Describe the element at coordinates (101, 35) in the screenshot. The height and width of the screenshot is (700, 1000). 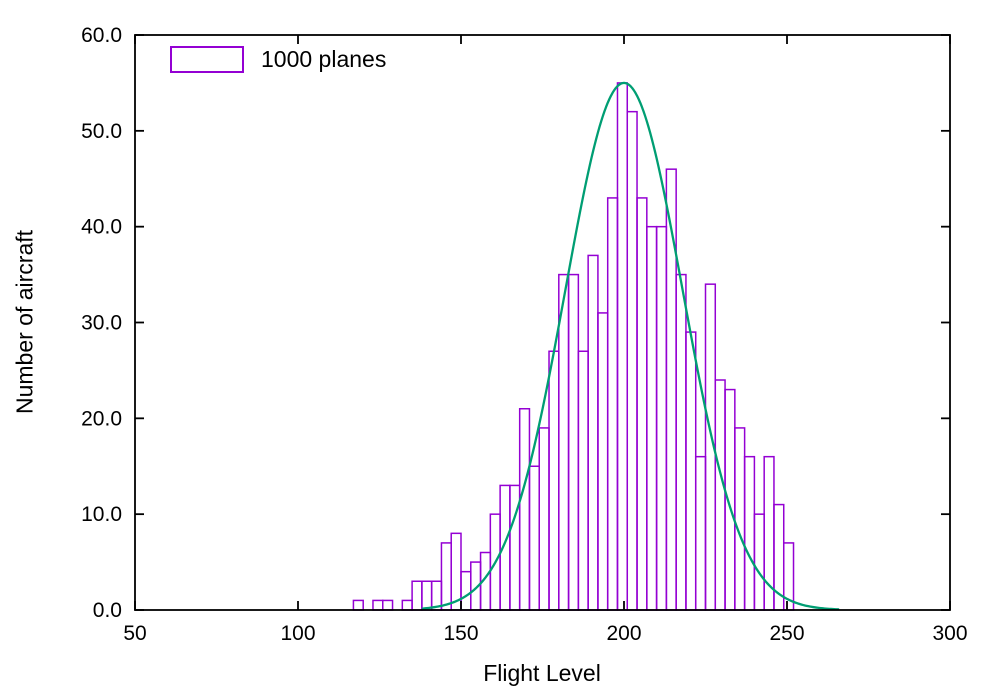
I see `y-tick-label: 60.0` at that location.